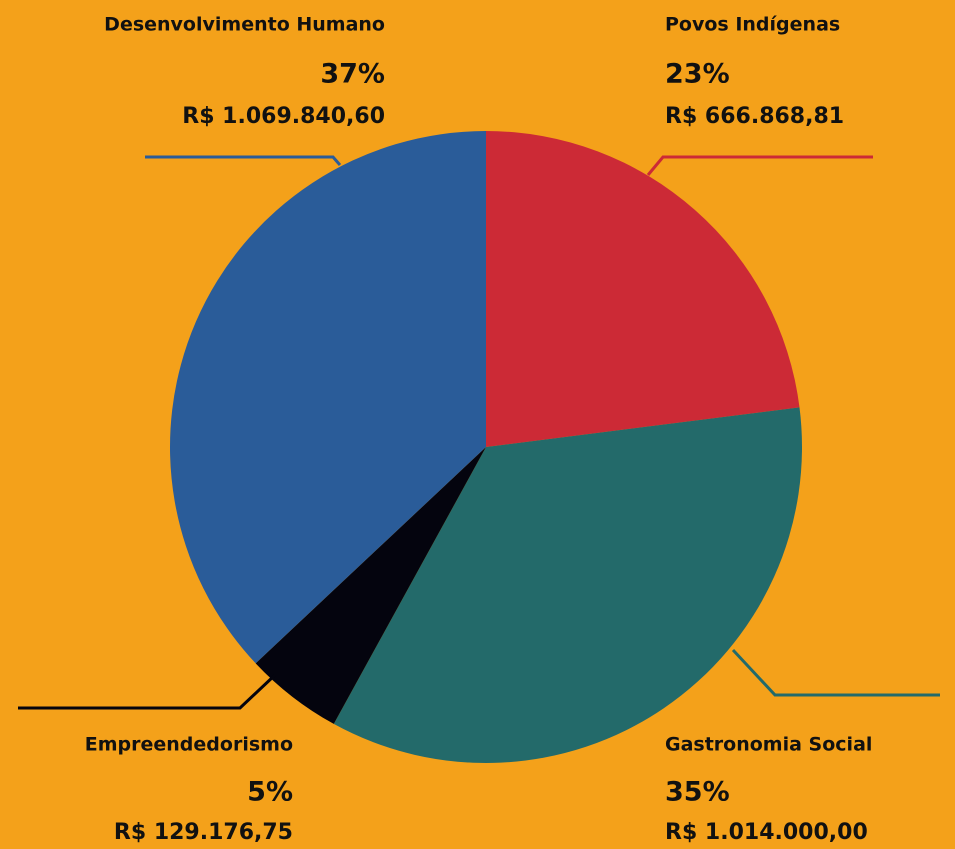 The height and width of the screenshot is (849, 955). I want to click on slice-amount: R$ 666.868,81, so click(754, 116).